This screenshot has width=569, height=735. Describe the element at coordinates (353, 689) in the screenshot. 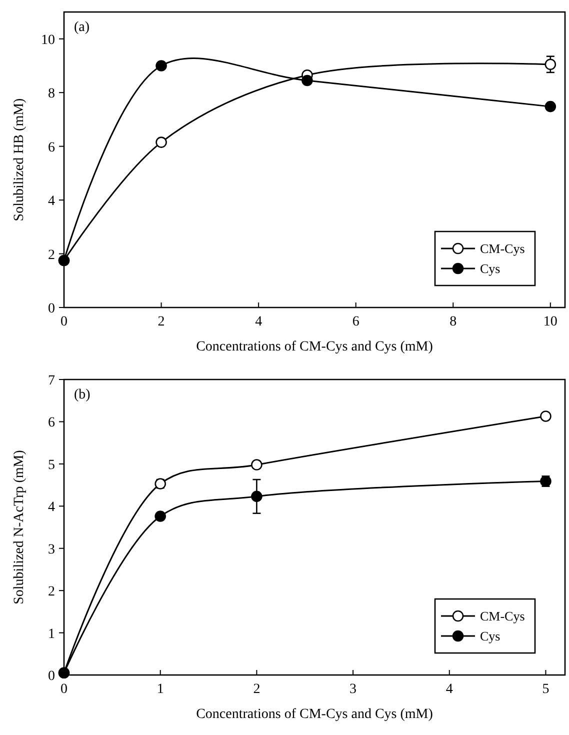

I see `x-tick-label: 3` at that location.